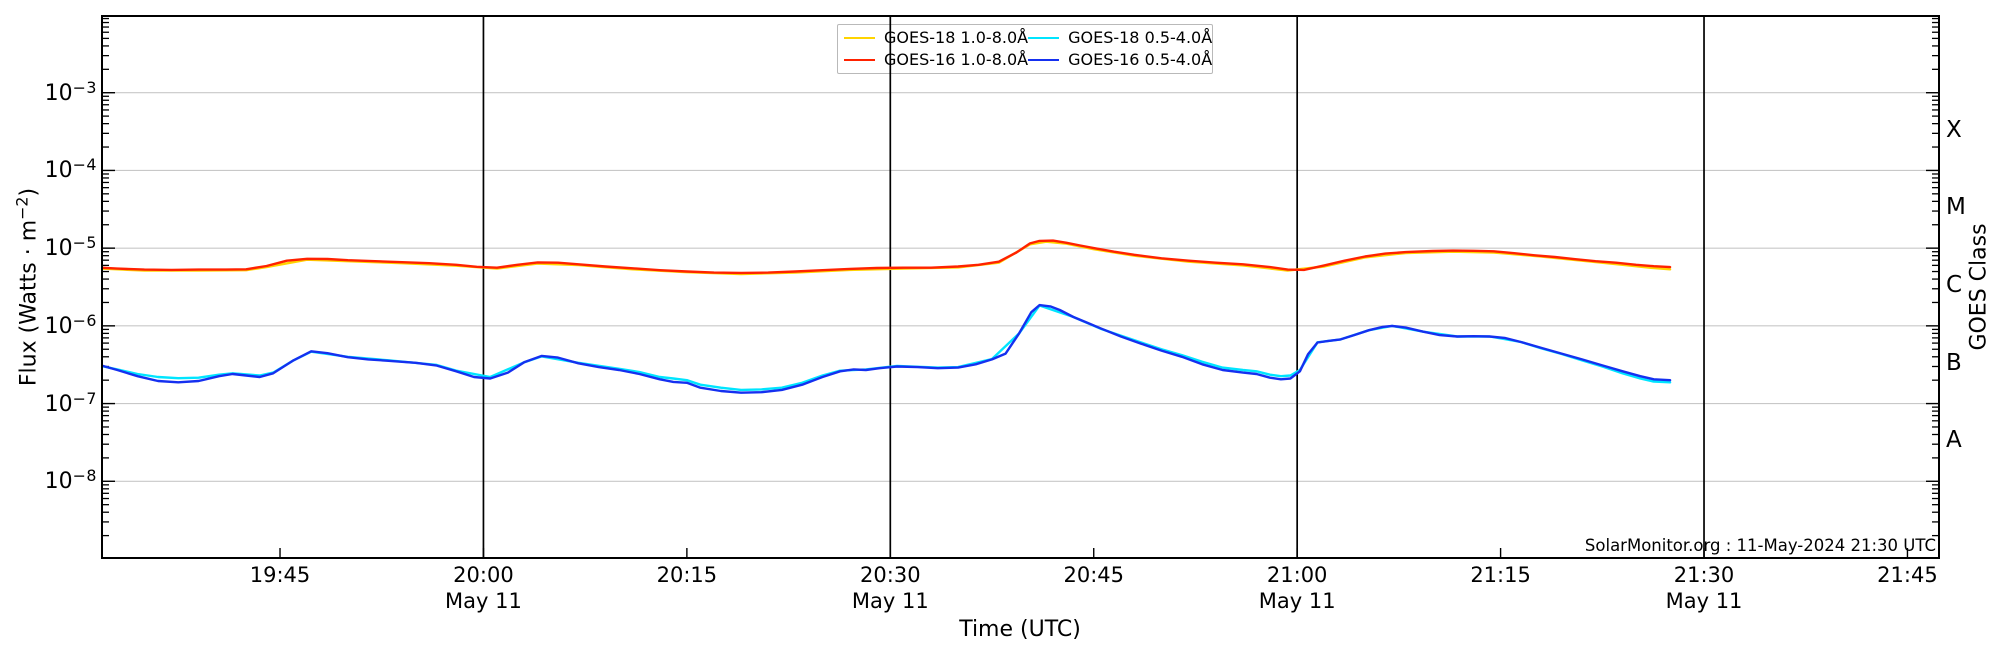  I want to click on series-GOES-18 0.5-4.0Å, so click(886, 348).